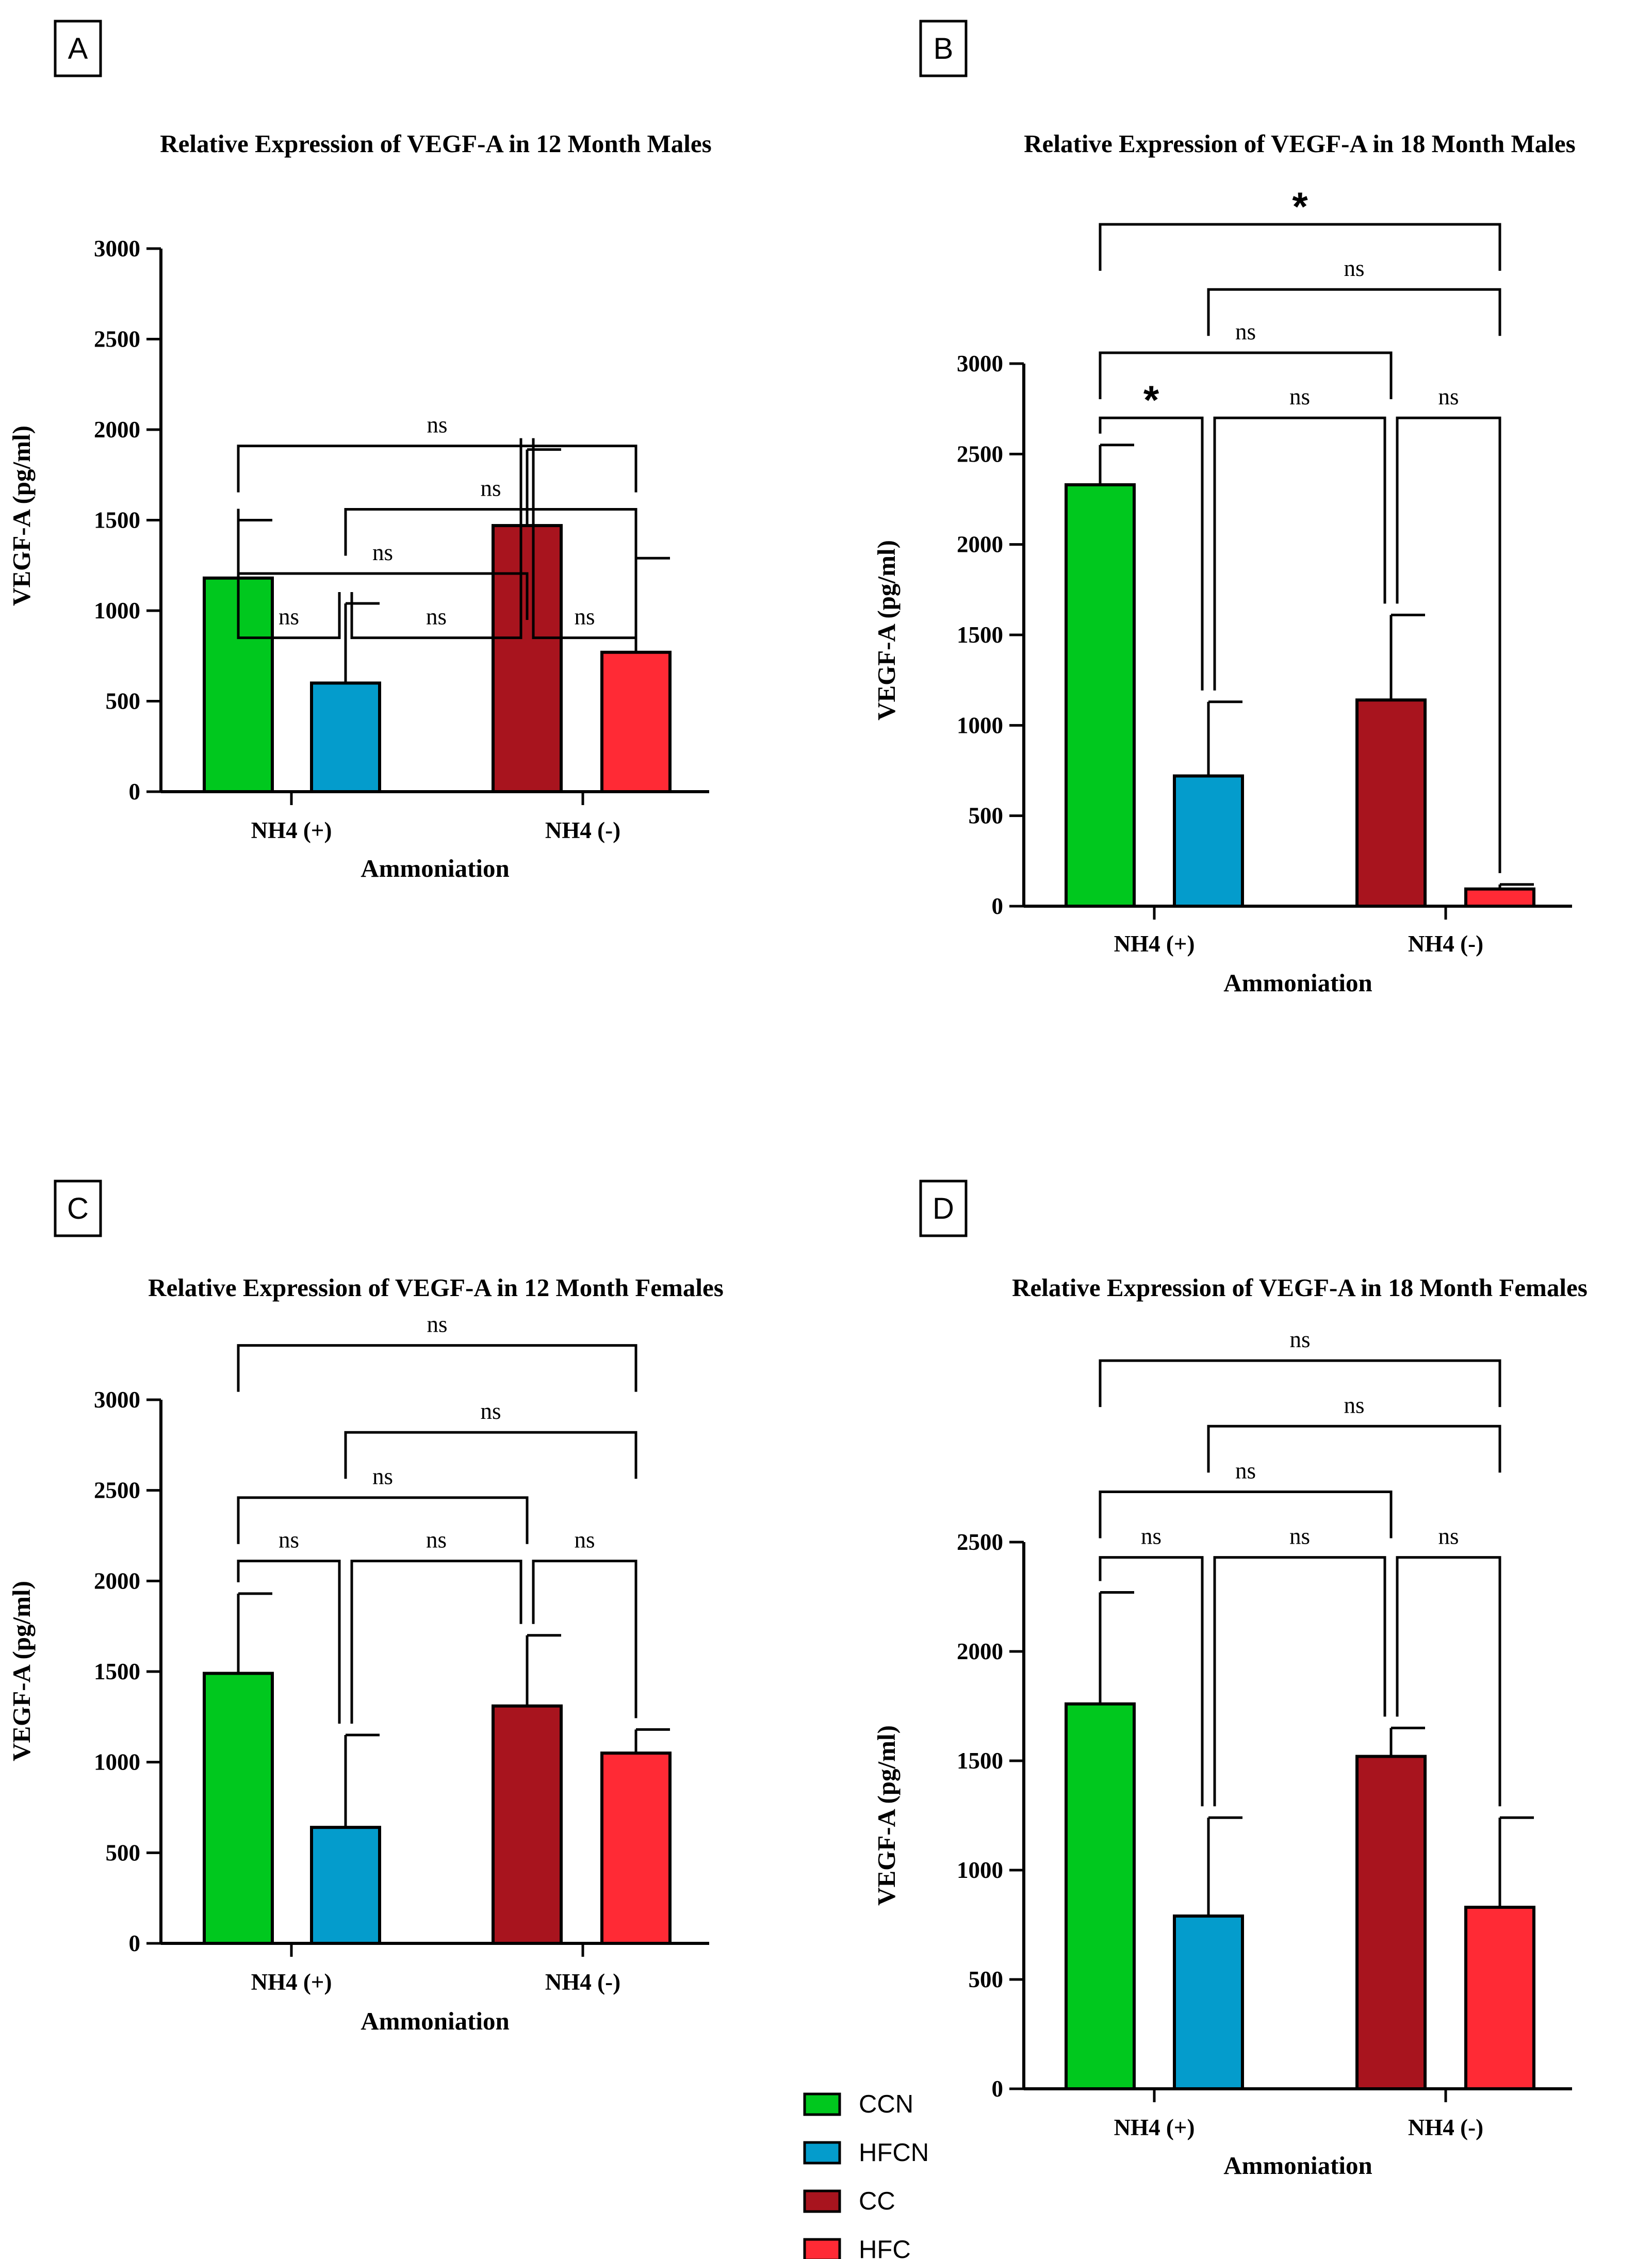 Image resolution: width=1652 pixels, height=2259 pixels. I want to click on panel-letter: C, so click(78, 1209).